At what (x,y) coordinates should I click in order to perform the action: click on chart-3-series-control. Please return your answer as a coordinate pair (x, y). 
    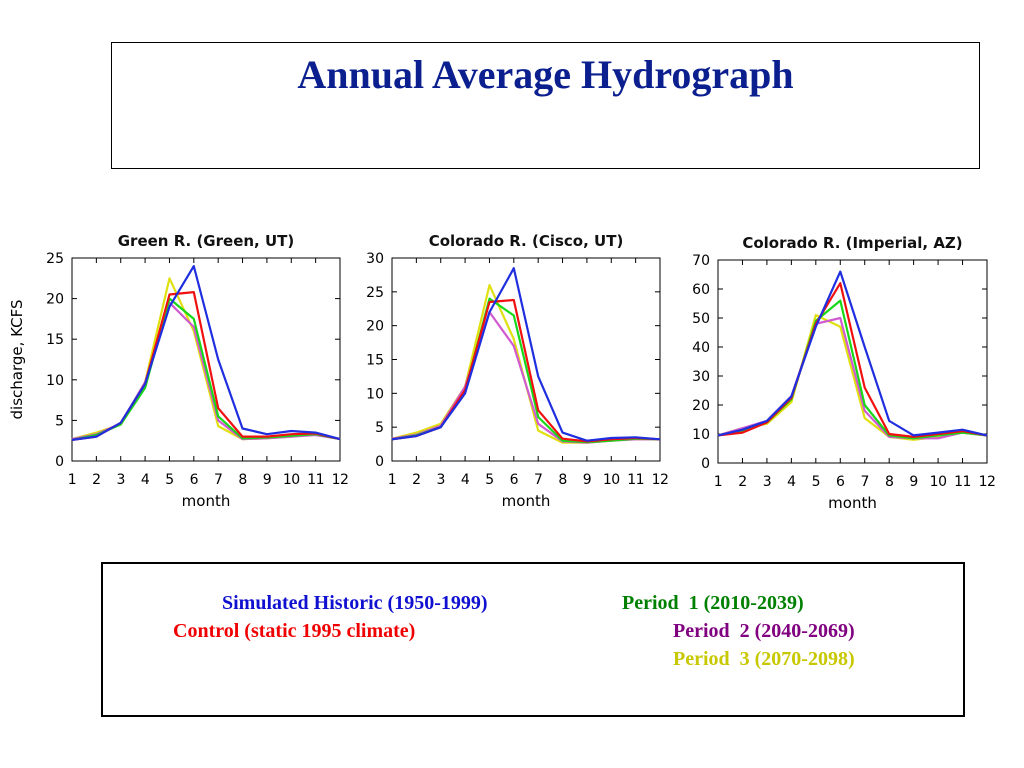
    Looking at the image, I should click on (852, 360).